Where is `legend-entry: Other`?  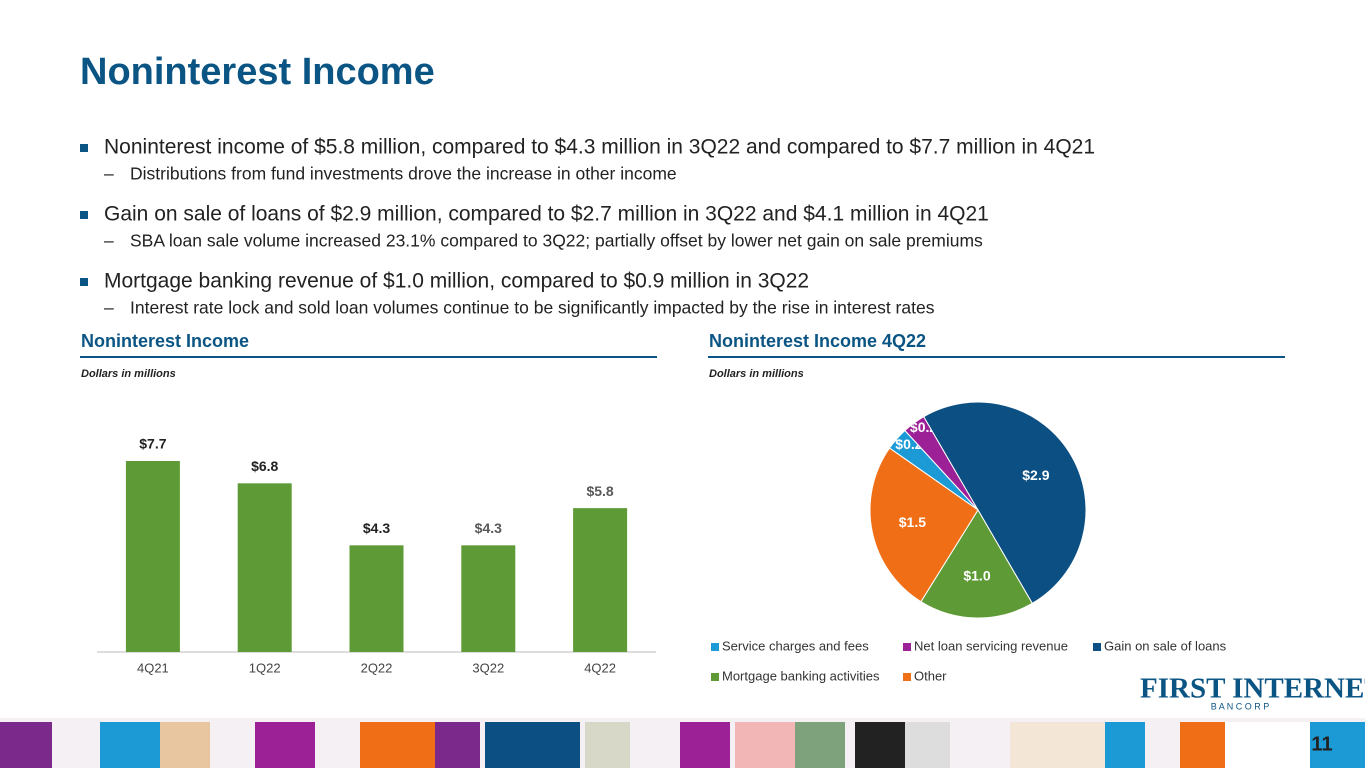 legend-entry: Other is located at coordinates (930, 675).